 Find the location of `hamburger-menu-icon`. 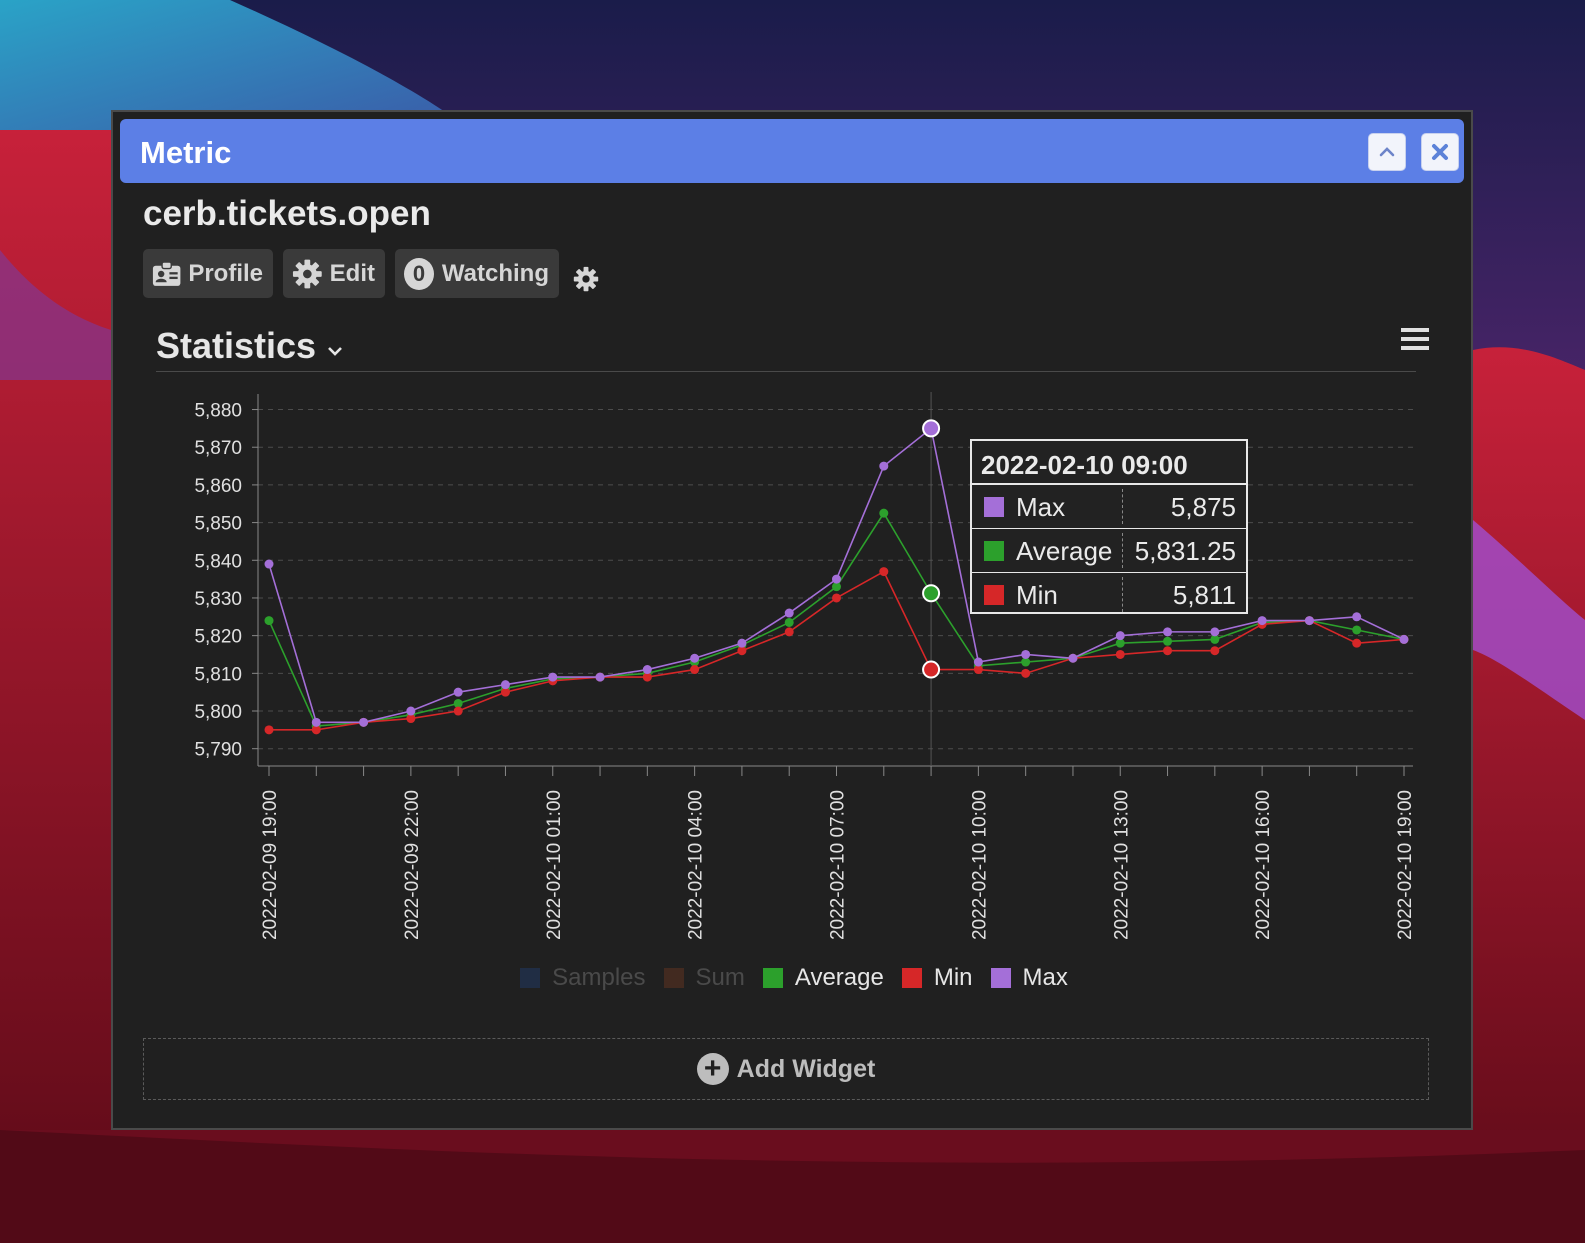

hamburger-menu-icon is located at coordinates (1415, 339).